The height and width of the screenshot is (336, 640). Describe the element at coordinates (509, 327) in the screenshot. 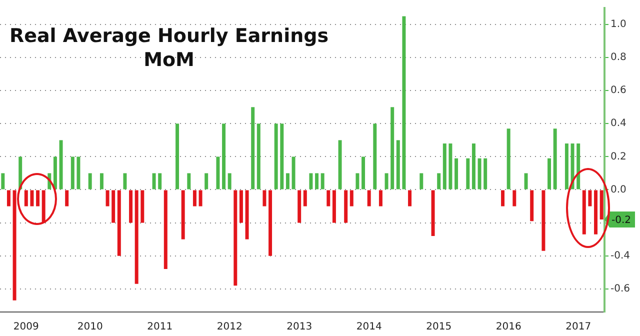

I see `x-tick-label: 2016` at that location.